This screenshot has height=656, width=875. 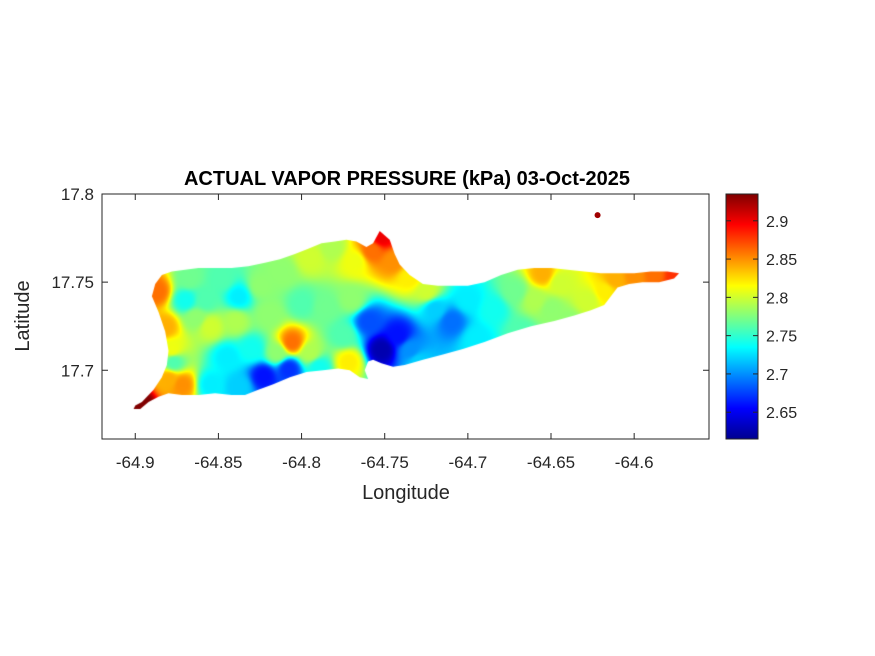 I want to click on colorbar-gradient, so click(x=742, y=316).